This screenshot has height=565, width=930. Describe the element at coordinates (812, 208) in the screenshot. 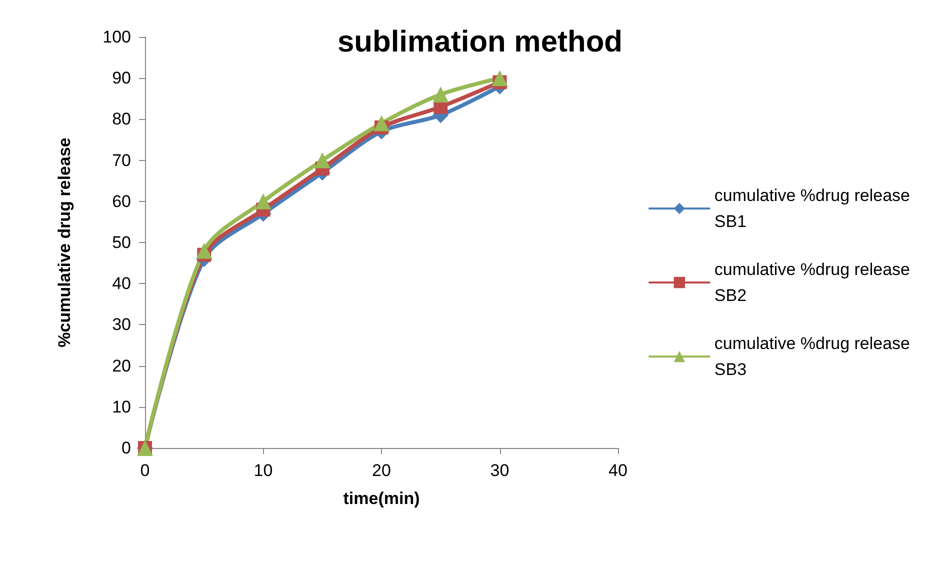

I see `legend-label: cumulative %drug release SB1` at that location.